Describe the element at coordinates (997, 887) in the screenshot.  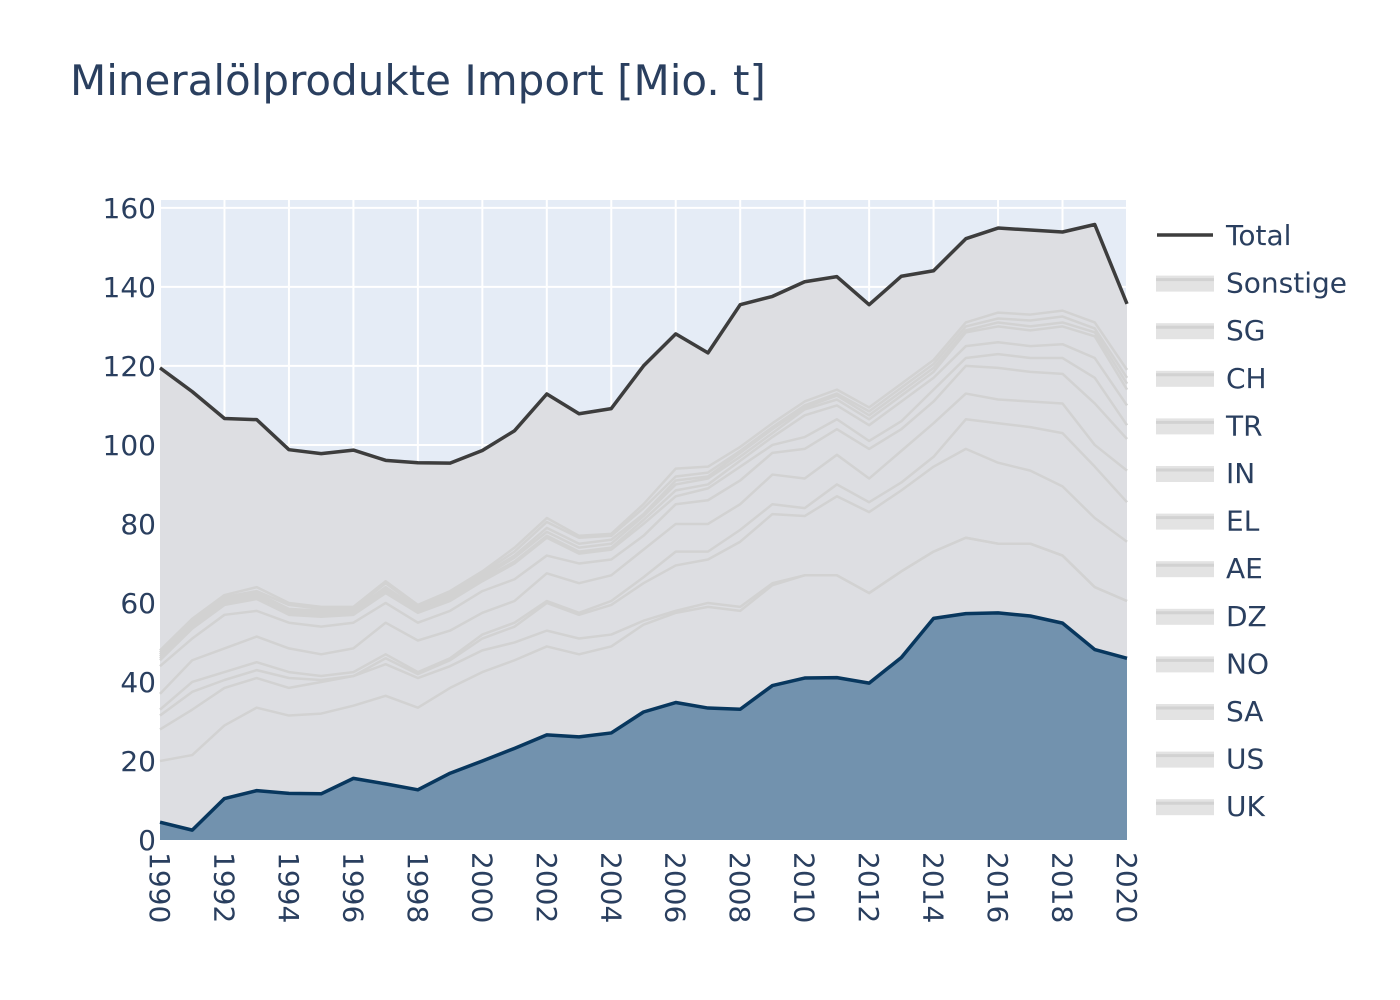
I see `x-tick-label: 2016` at that location.